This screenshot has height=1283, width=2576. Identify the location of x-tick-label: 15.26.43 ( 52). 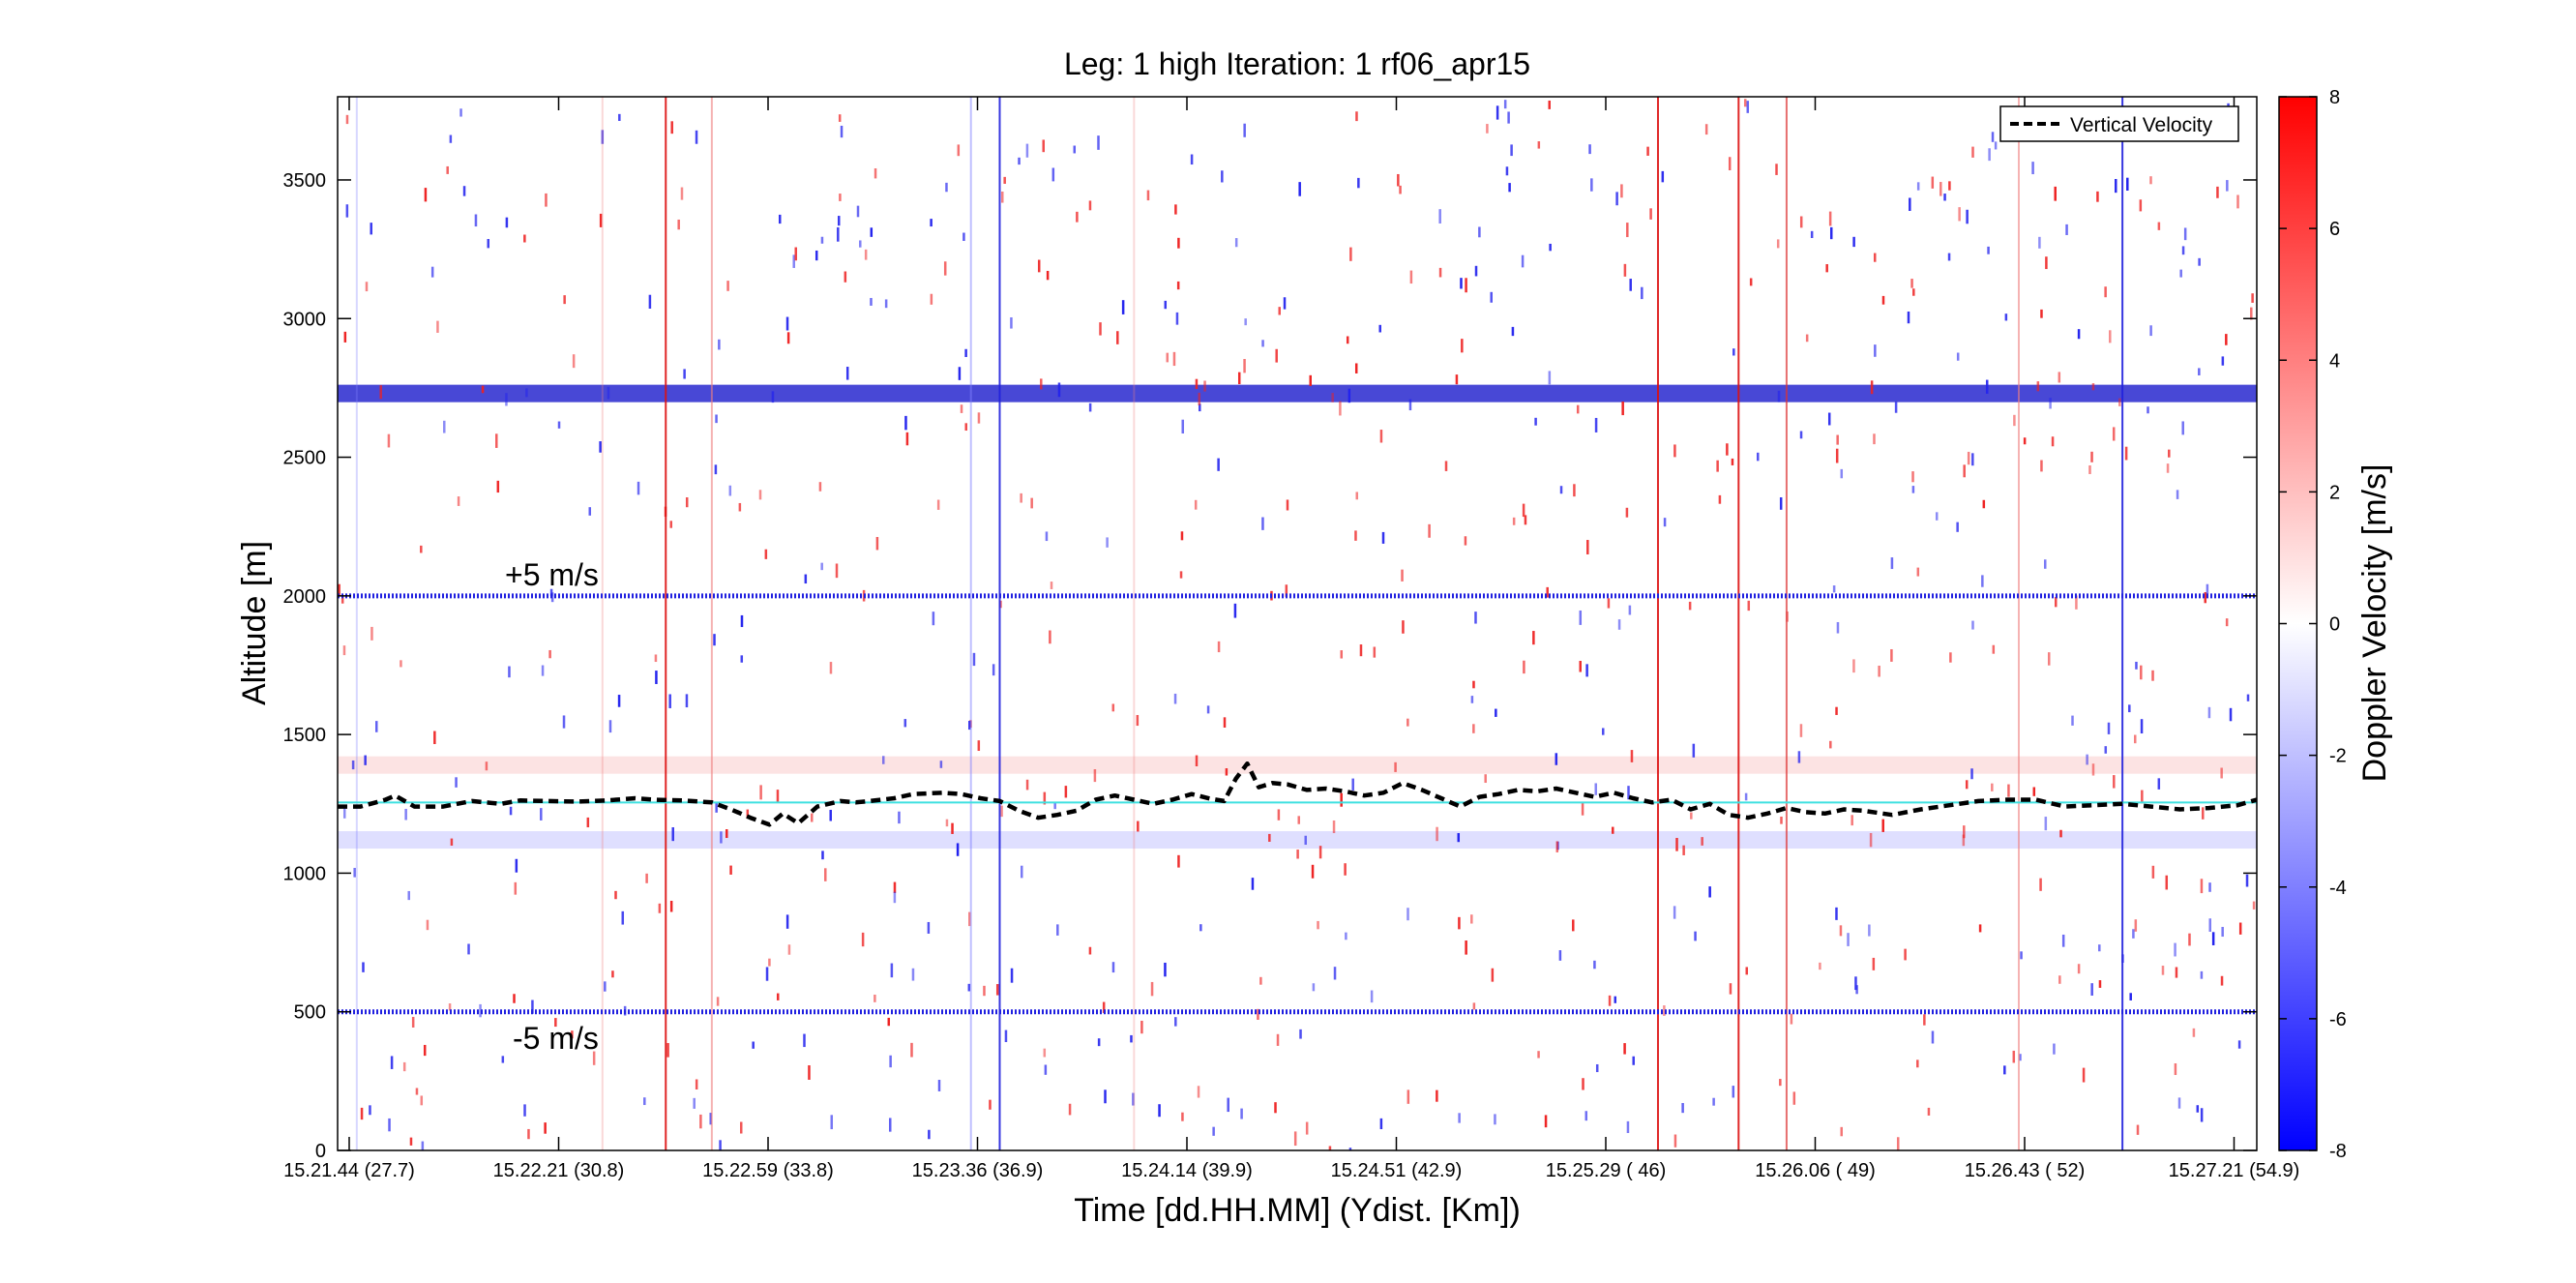
(2025, 1170).